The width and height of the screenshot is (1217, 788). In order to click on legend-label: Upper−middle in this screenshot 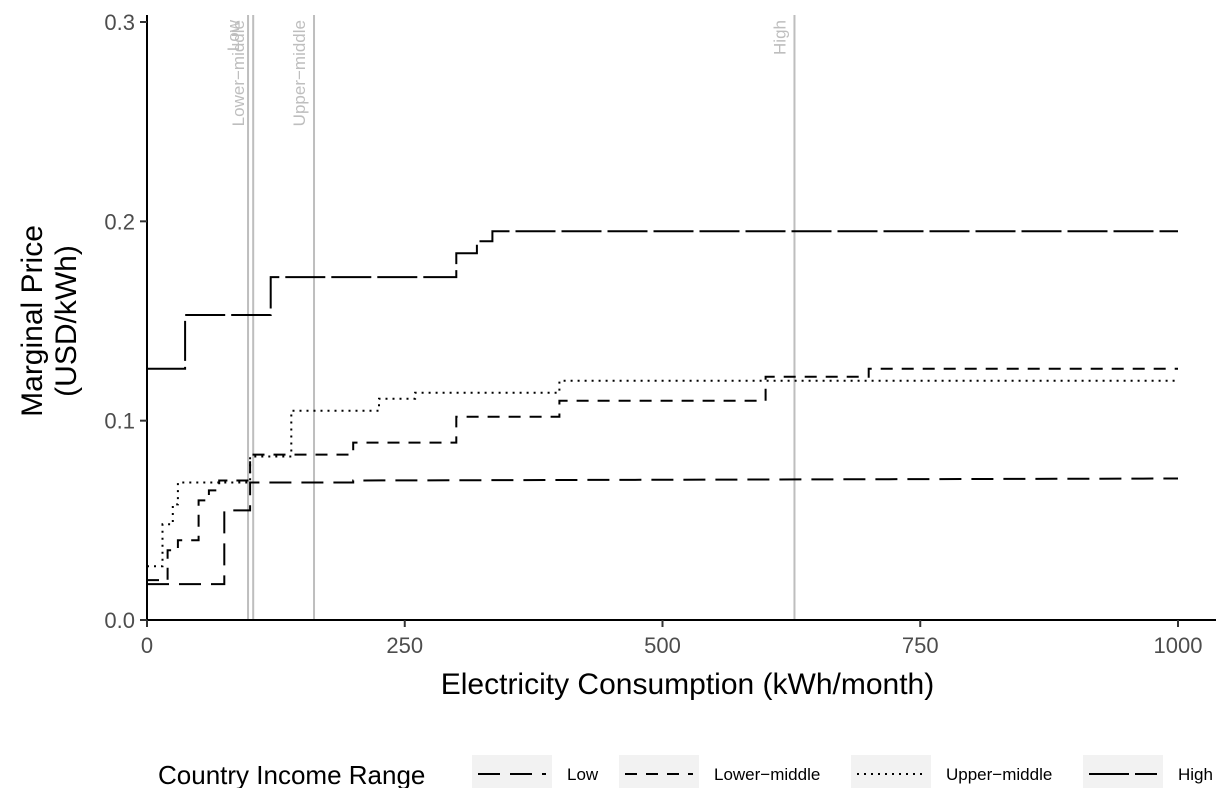, I will do `click(999, 774)`.